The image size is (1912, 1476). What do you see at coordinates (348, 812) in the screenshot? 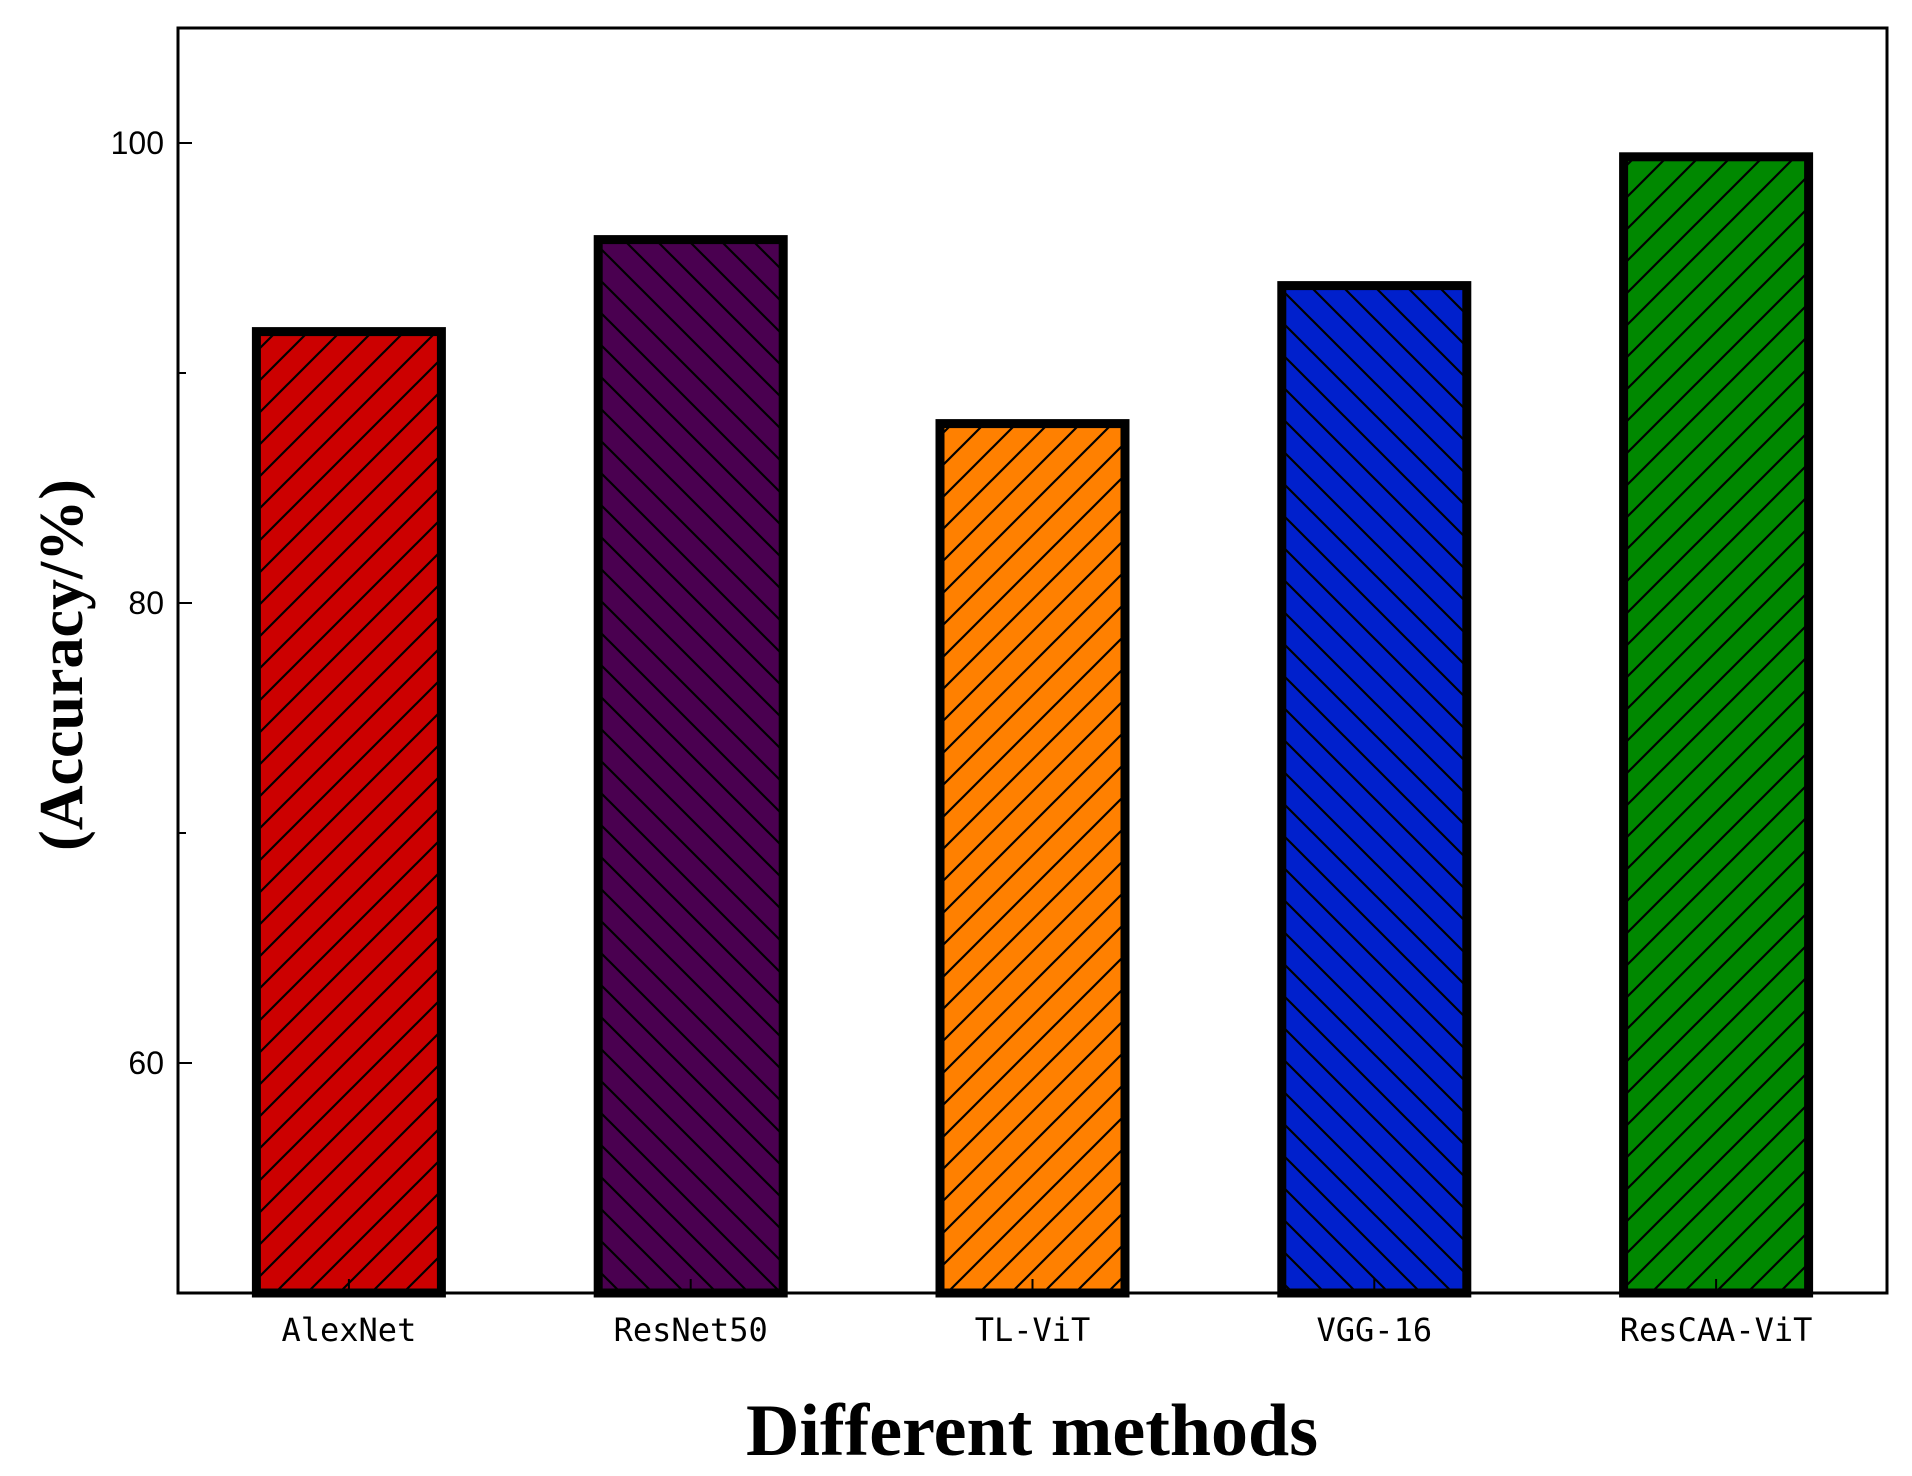
I see `bar-alexnet` at bounding box center [348, 812].